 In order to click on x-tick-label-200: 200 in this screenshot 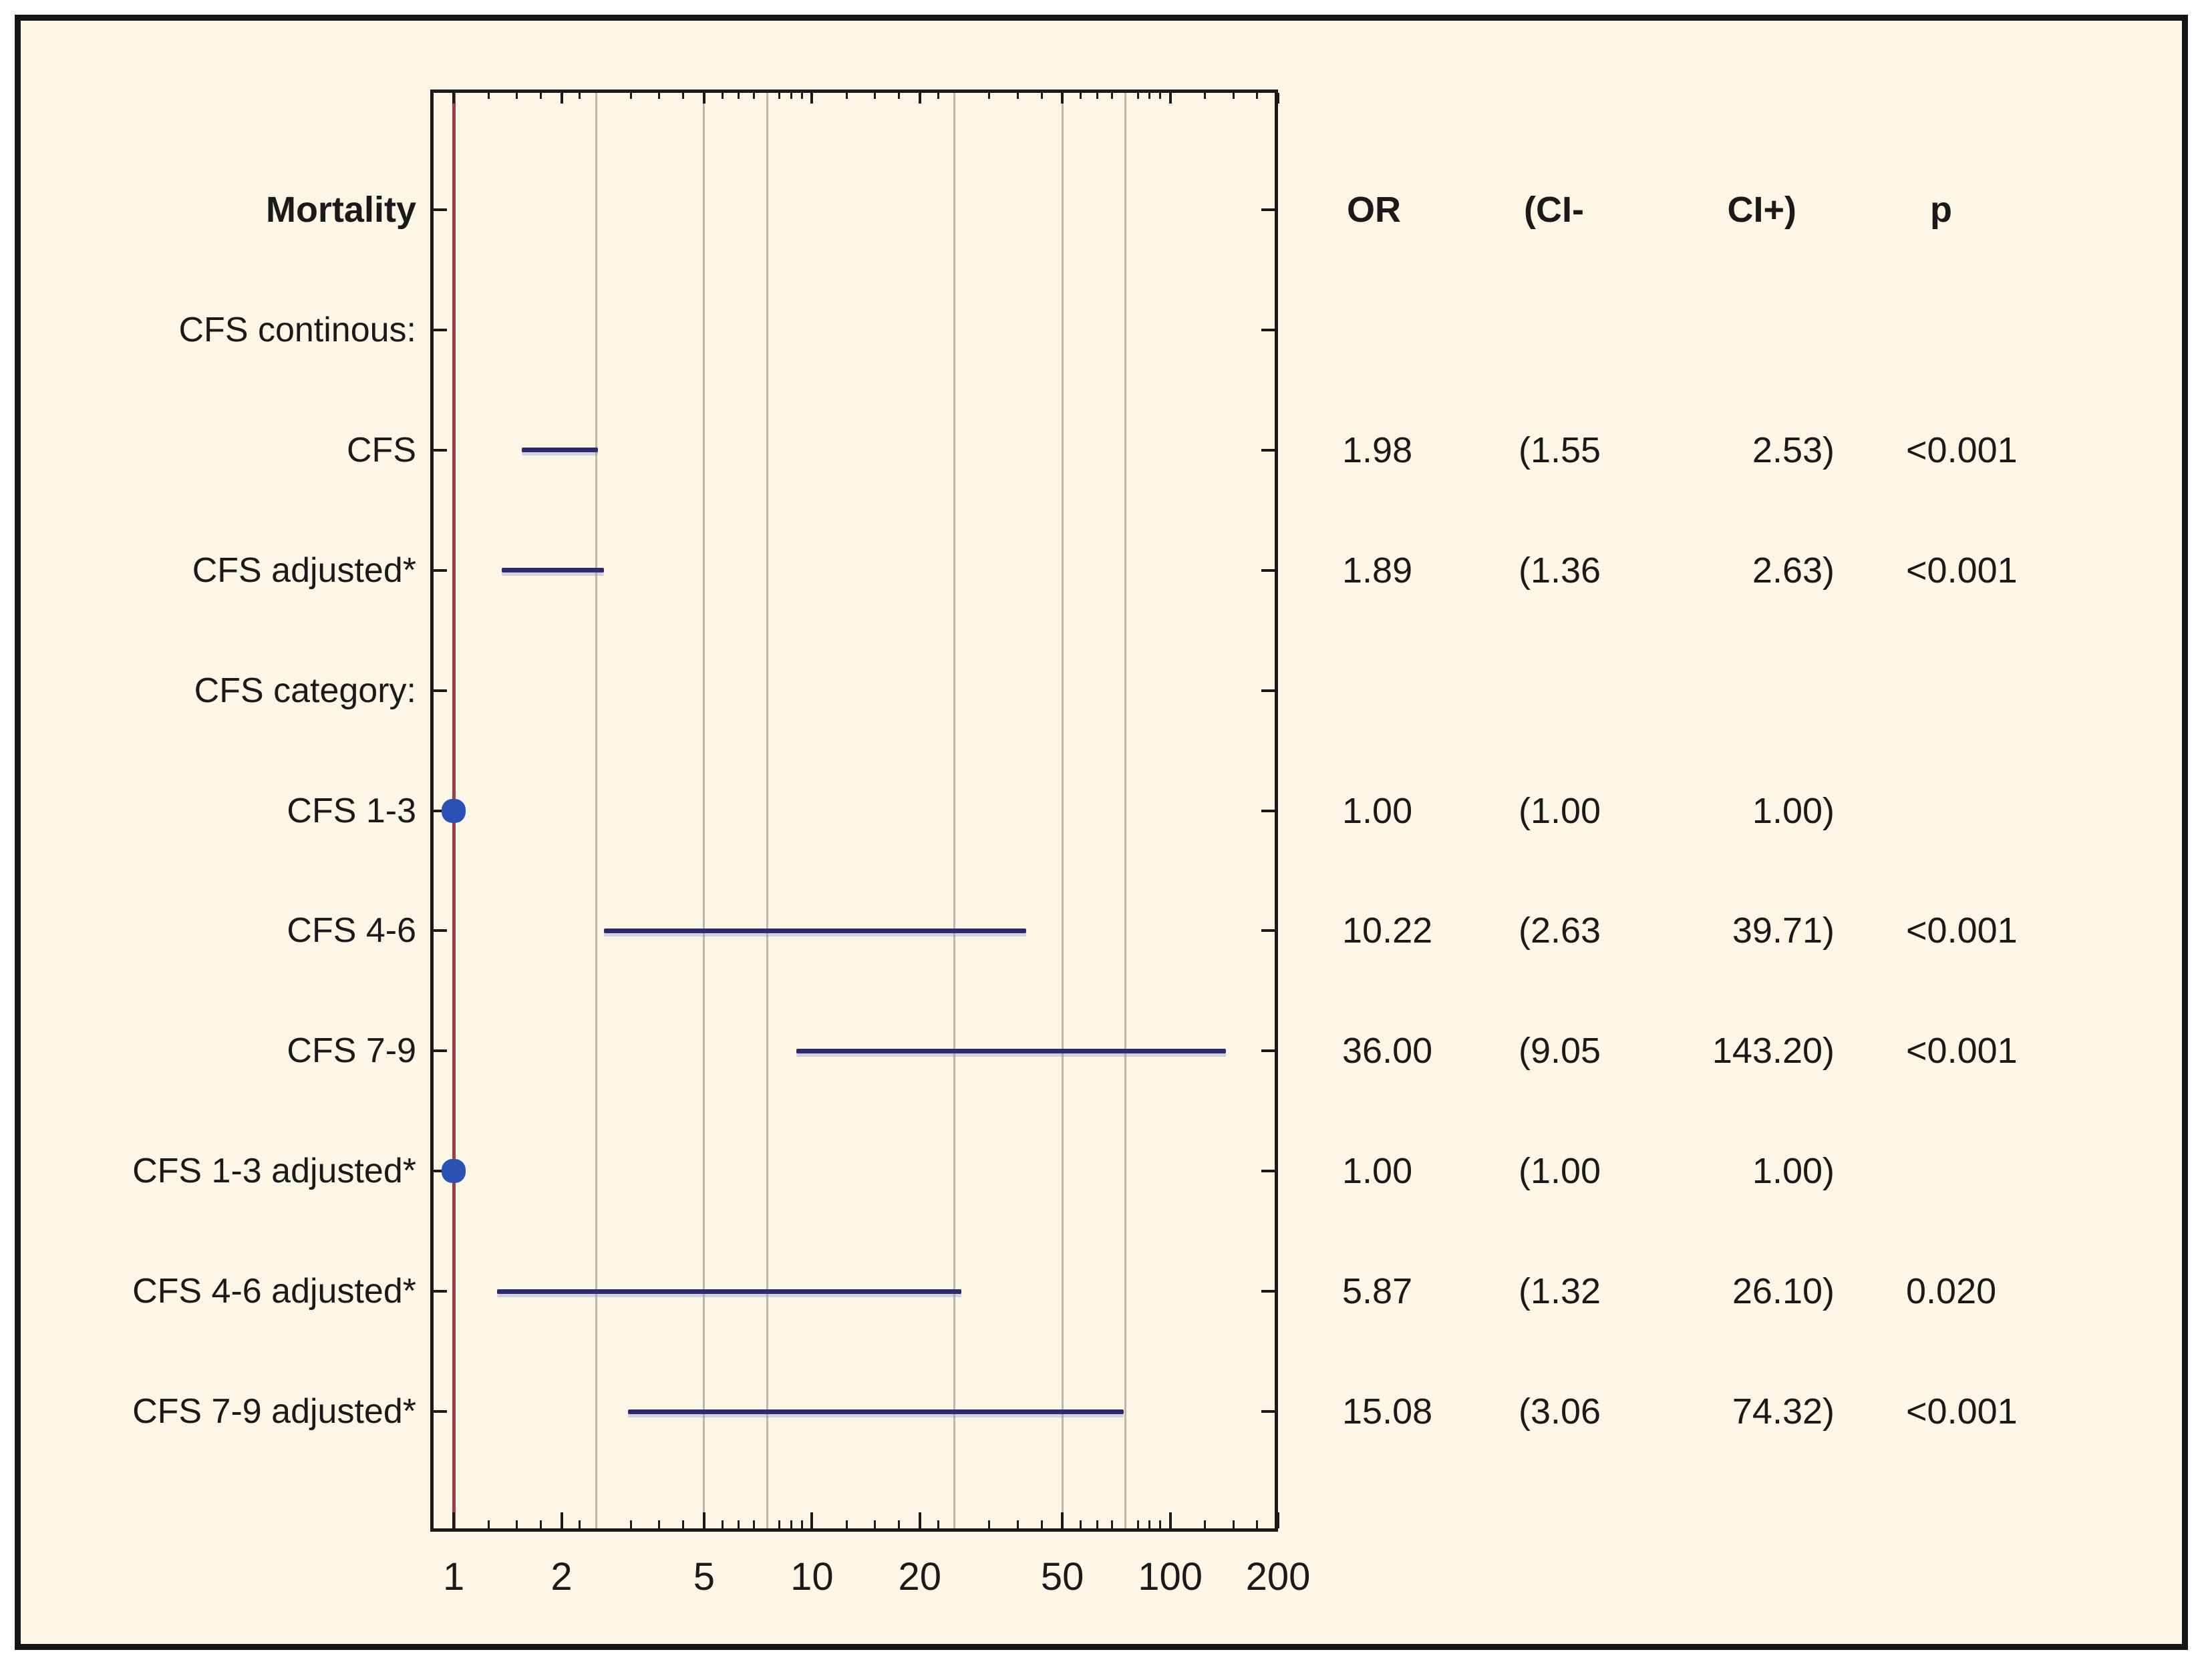, I will do `click(1278, 1577)`.